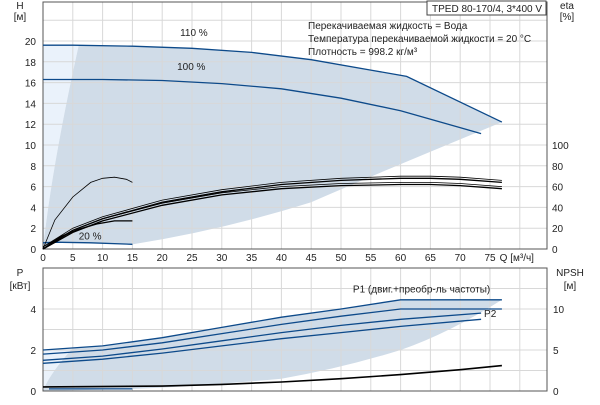 The width and height of the screenshot is (600, 405). I want to click on title-box, so click(486, 8).